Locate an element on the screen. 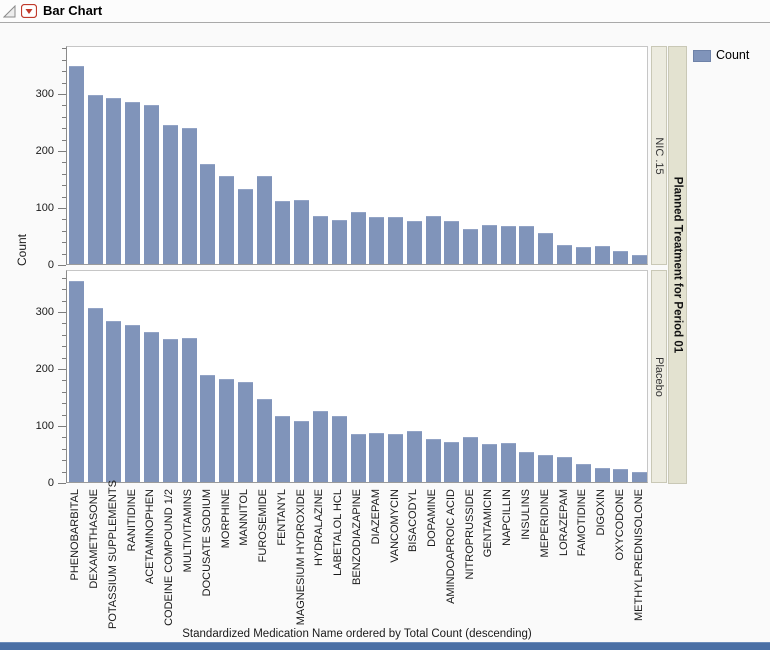 Image resolution: width=770 pixels, height=650 pixels. legend-count-swatch is located at coordinates (702, 56).